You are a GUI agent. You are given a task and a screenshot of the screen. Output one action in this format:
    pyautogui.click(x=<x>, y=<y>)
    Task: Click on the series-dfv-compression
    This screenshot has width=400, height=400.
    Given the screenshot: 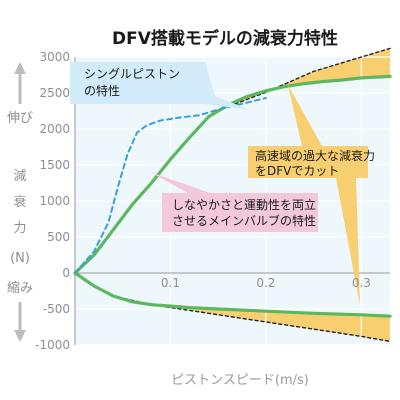 What is the action you would take?
    pyautogui.click(x=232, y=294)
    